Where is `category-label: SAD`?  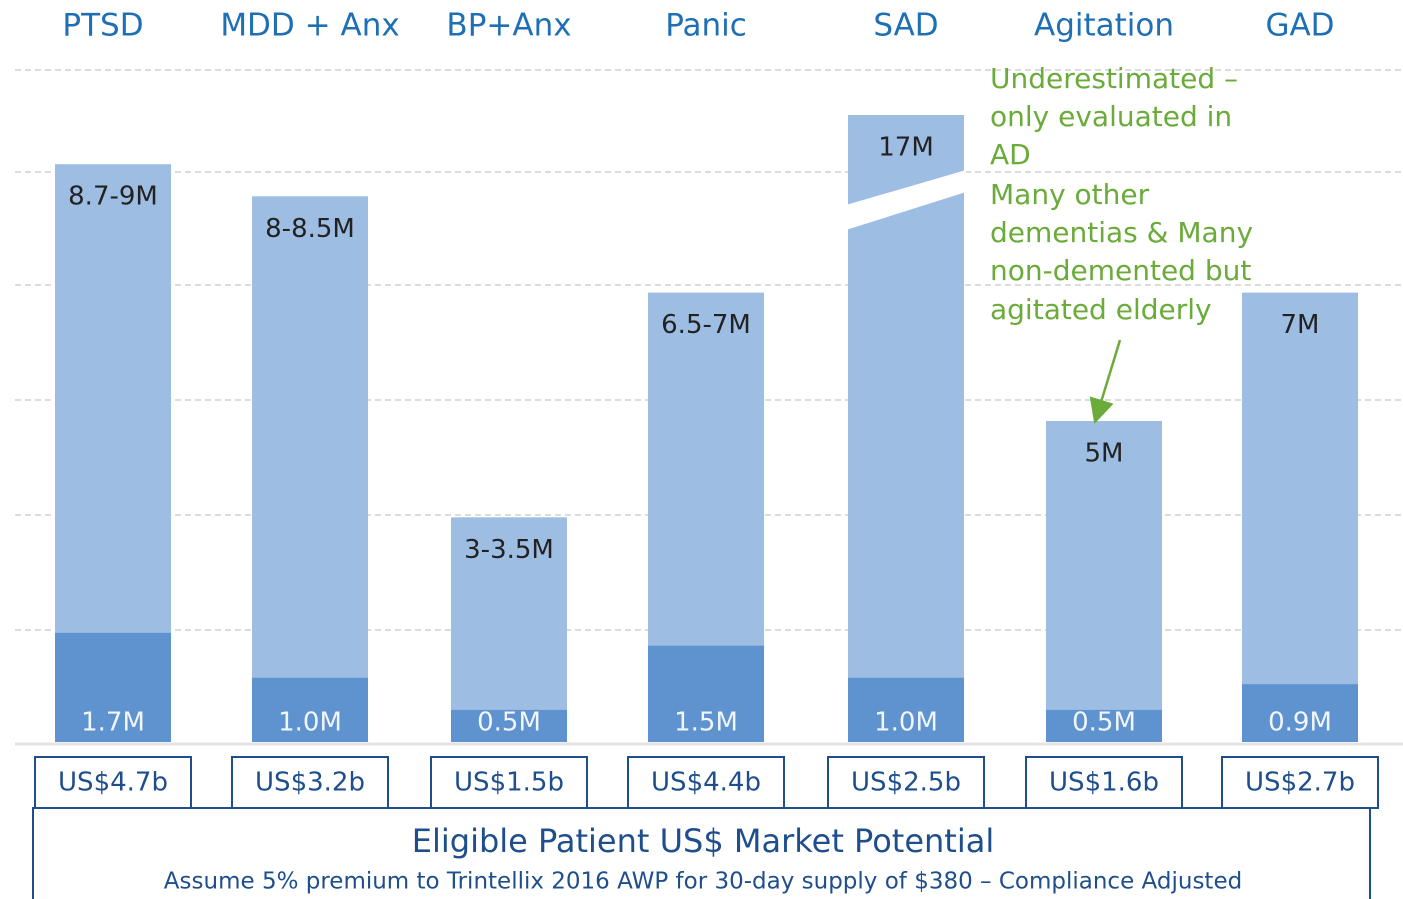 category-label: SAD is located at coordinates (905, 26).